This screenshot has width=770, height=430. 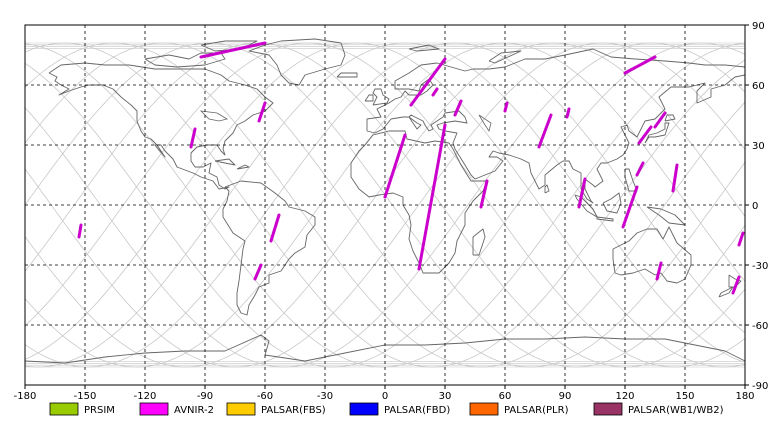 What do you see at coordinates (758, 86) in the screenshot?
I see `y-tick-label: 60` at bounding box center [758, 86].